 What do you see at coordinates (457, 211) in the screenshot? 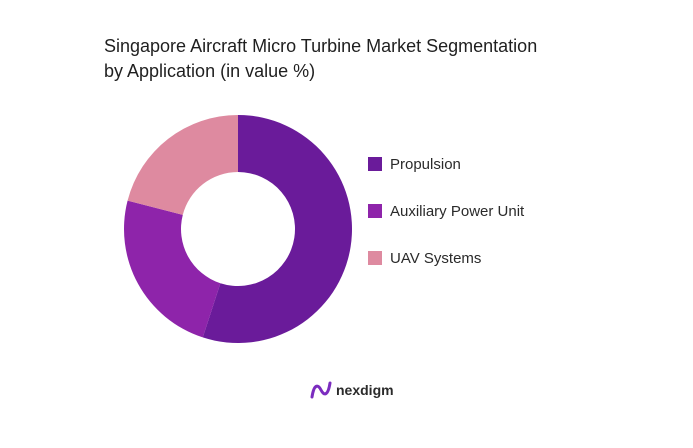
I see `legend-label-auxiliary-power-unit: Auxiliary Power Unit` at bounding box center [457, 211].